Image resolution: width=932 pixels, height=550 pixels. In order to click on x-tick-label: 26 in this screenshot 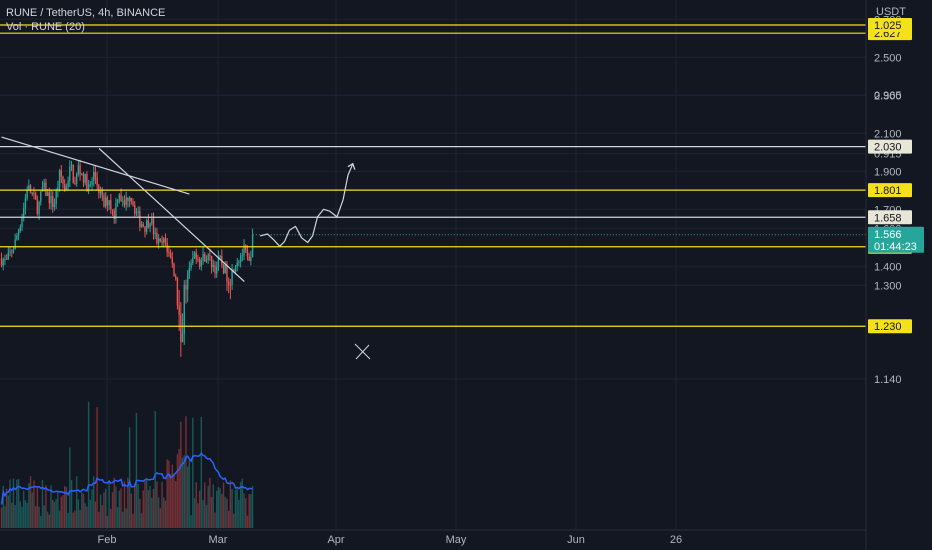, I will do `click(676, 540)`.